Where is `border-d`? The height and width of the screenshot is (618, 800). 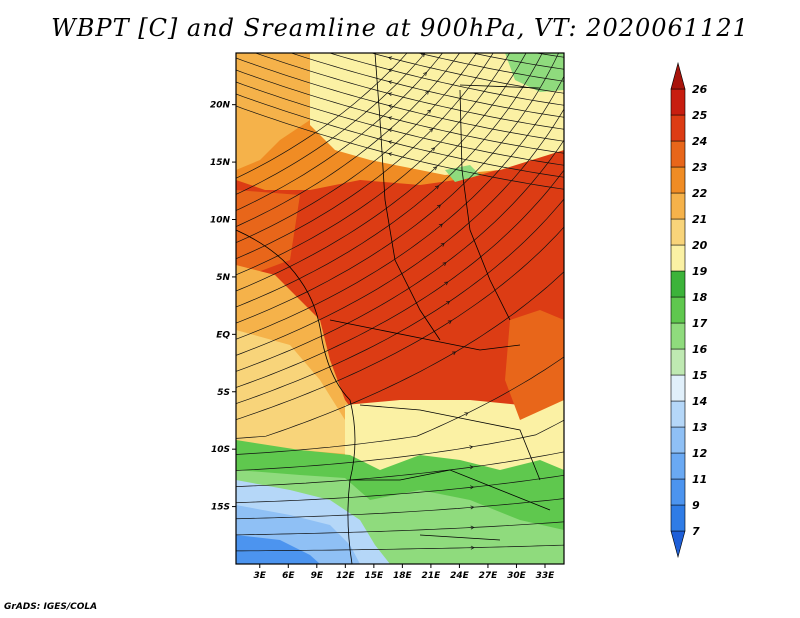
border-d is located at coordinates (450, 442).